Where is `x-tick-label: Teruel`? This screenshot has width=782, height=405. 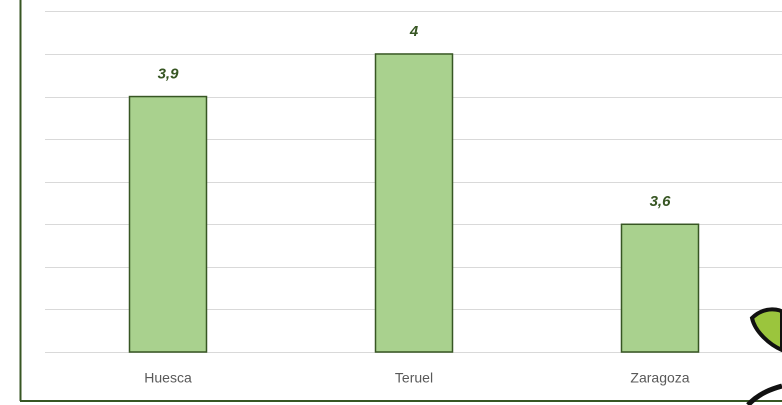 x-tick-label: Teruel is located at coordinates (414, 378).